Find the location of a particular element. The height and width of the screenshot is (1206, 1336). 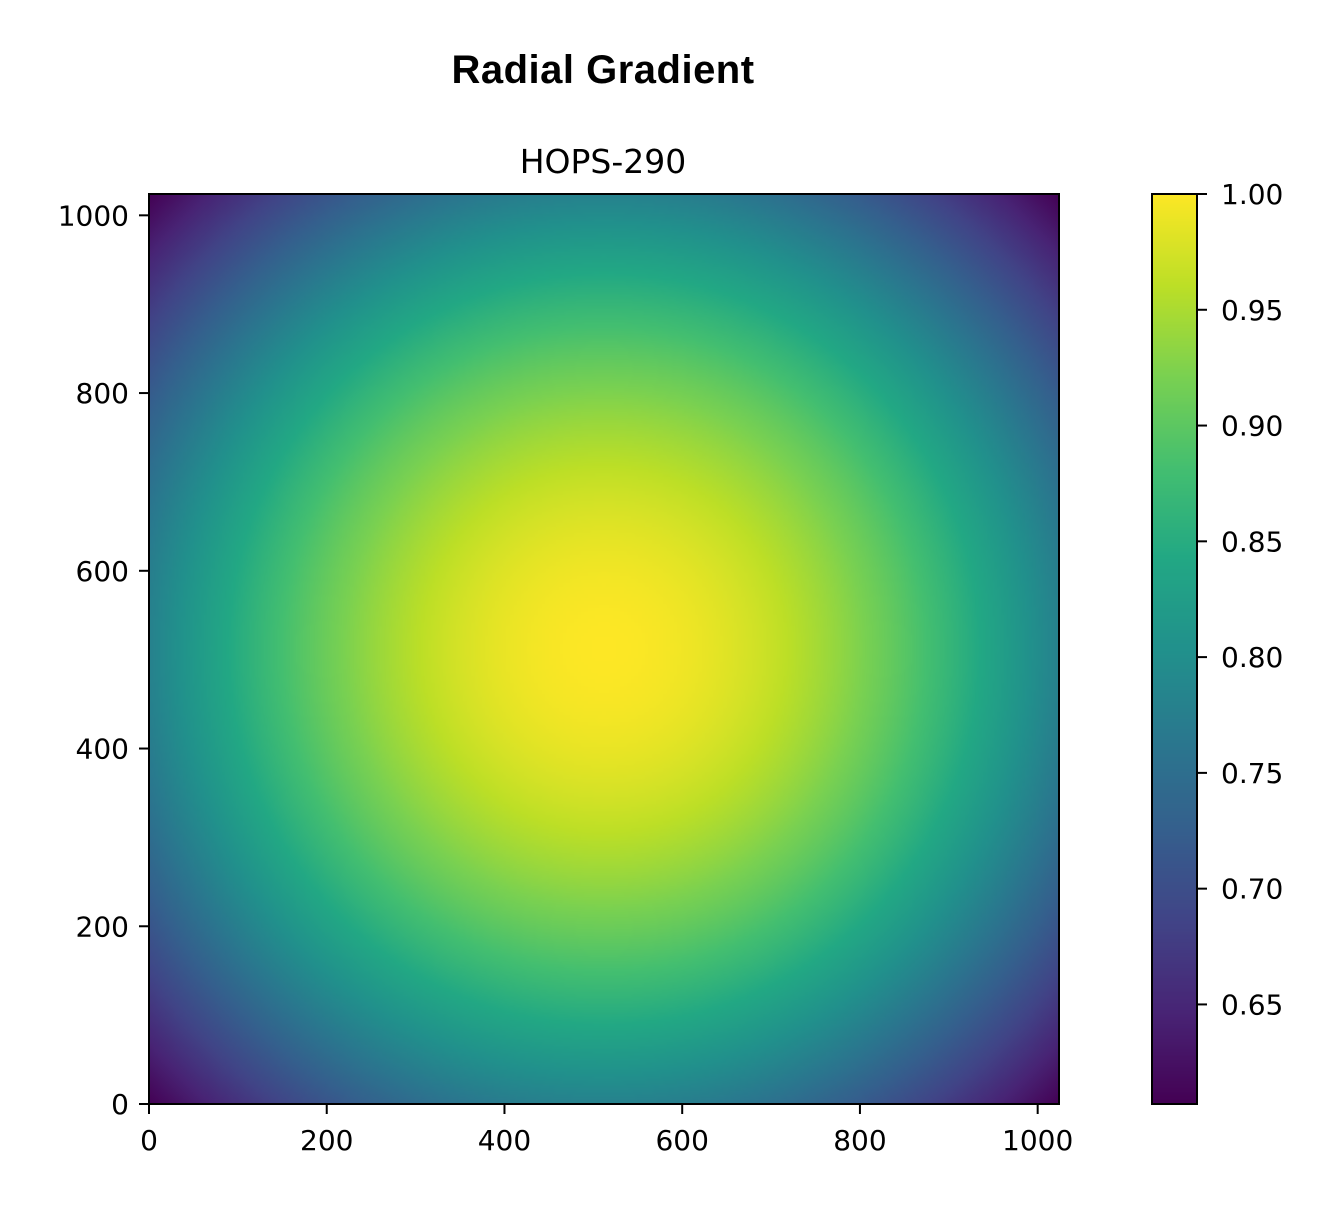

x-tick-label: 600 is located at coordinates (681, 1140).